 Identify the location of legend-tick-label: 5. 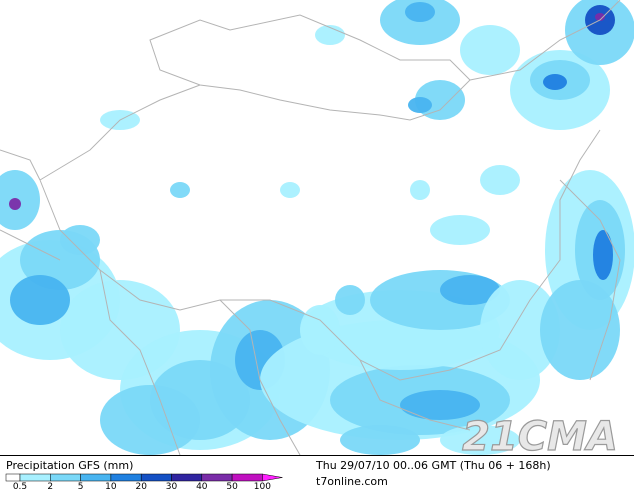
(81, 486).